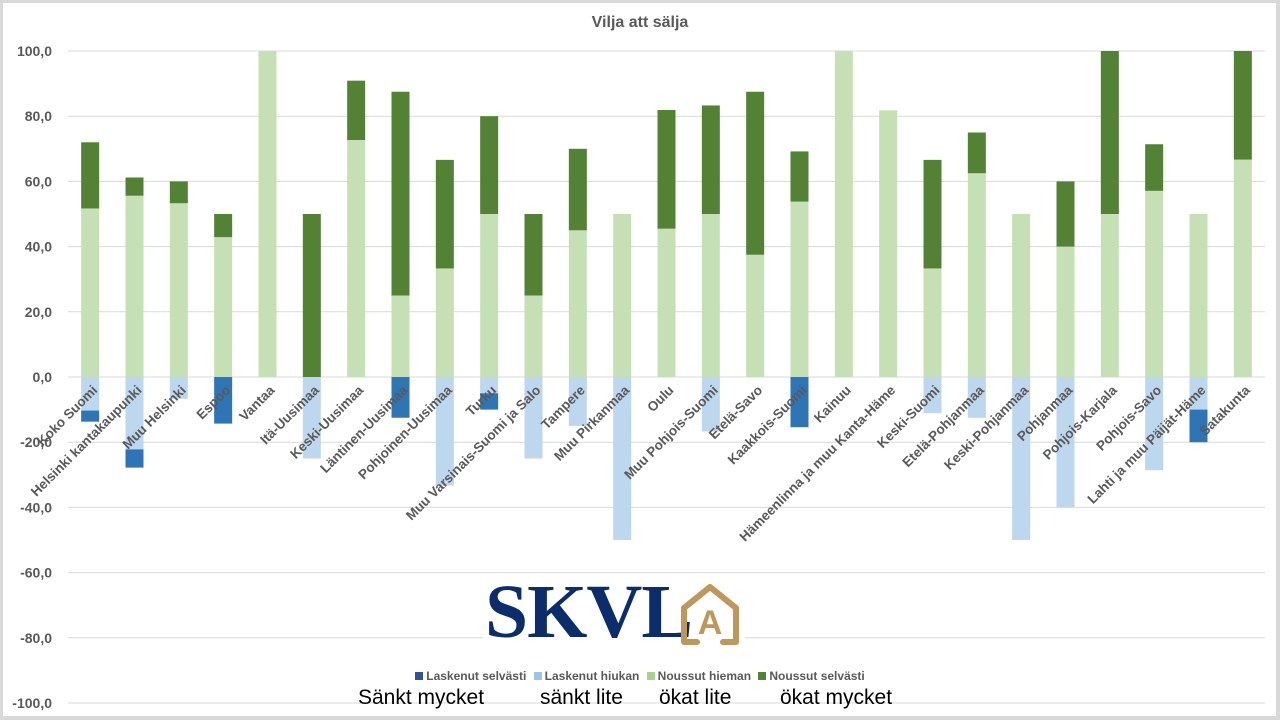 This screenshot has width=1280, height=720. Describe the element at coordinates (640, 22) in the screenshot. I see `chart-title: Vilja att sälja` at that location.